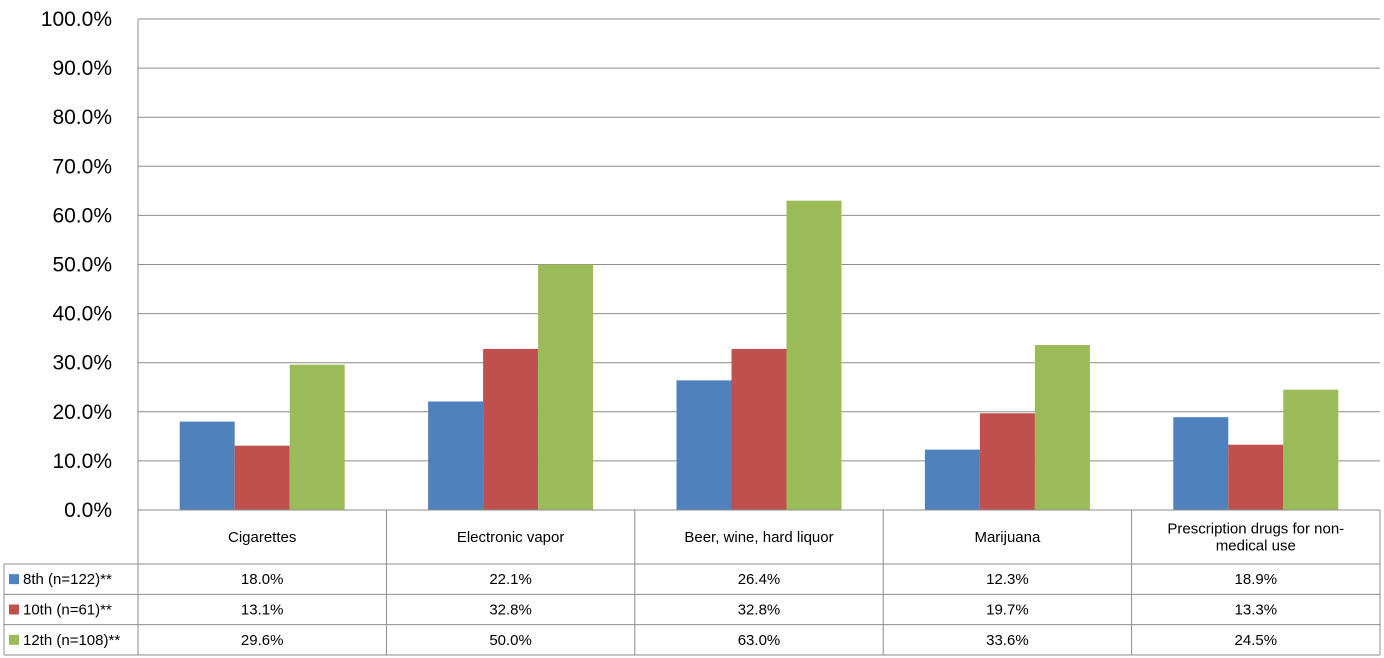  I want to click on data-table-value: 24.5%, so click(1256, 640).